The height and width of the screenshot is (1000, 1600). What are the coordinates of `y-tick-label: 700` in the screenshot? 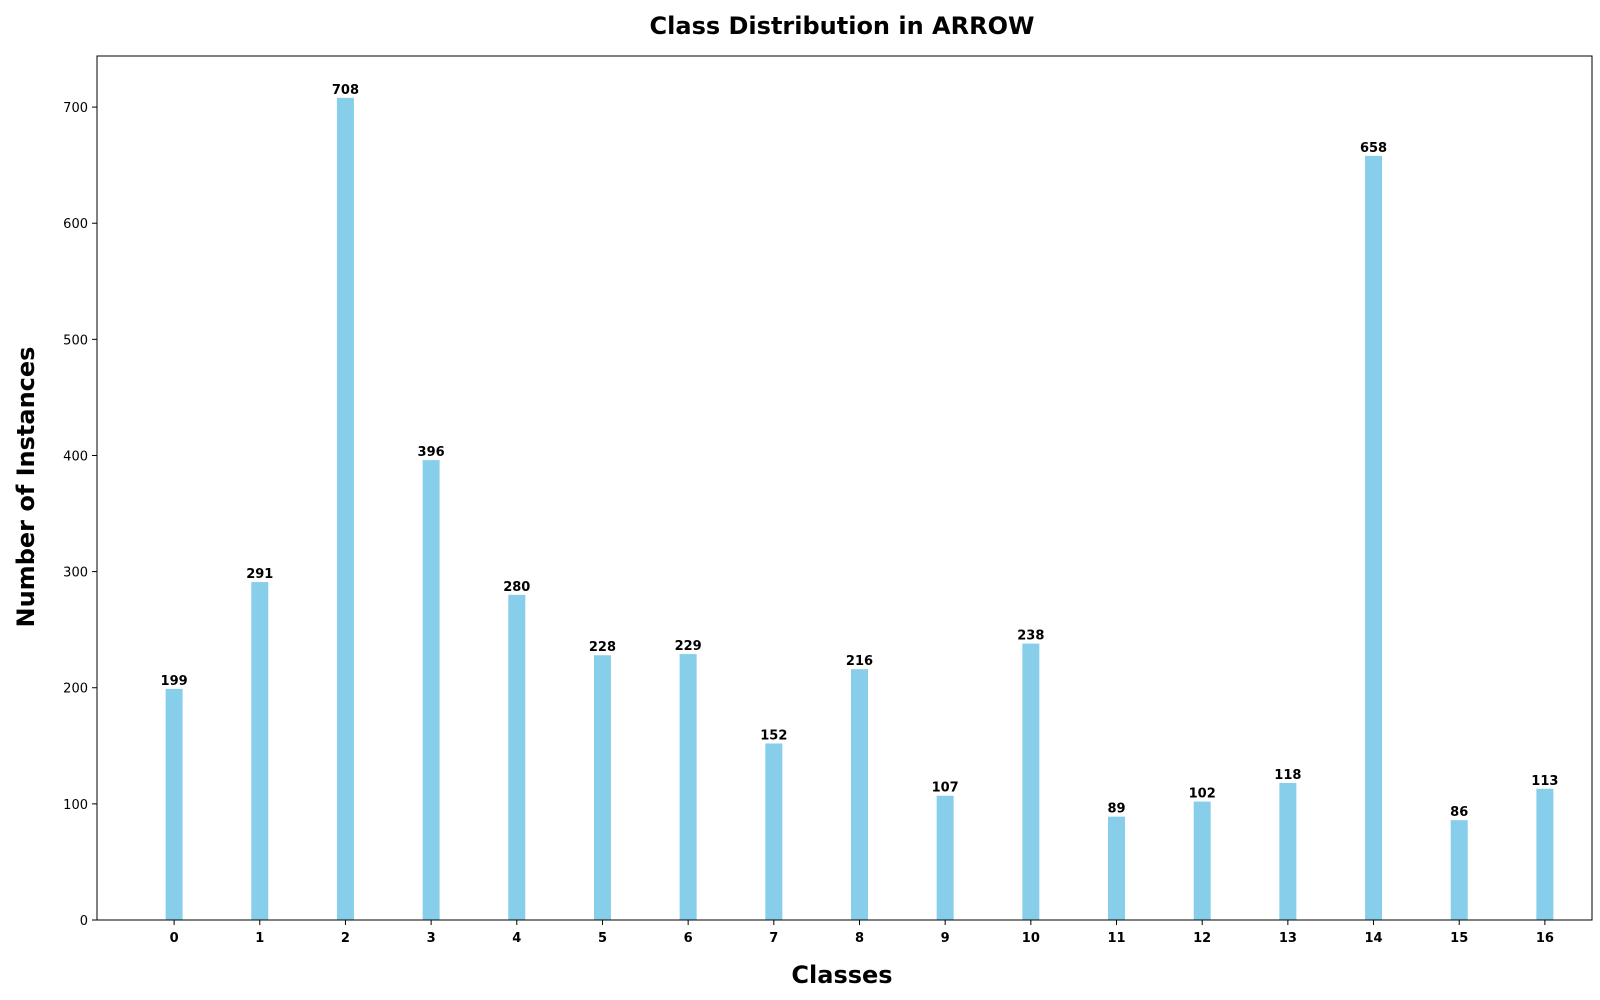 It's located at (75, 108).